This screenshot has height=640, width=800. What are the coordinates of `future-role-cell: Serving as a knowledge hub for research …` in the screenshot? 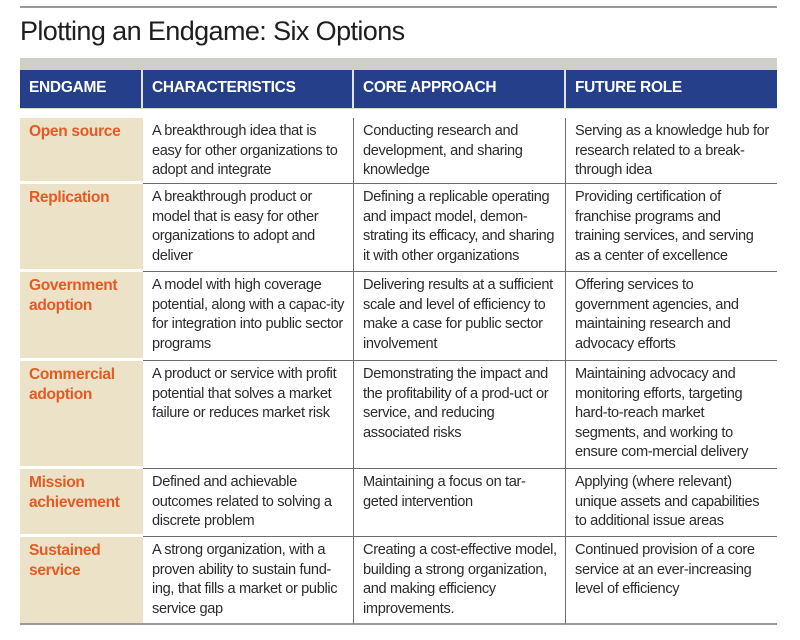 It's located at (671, 151).